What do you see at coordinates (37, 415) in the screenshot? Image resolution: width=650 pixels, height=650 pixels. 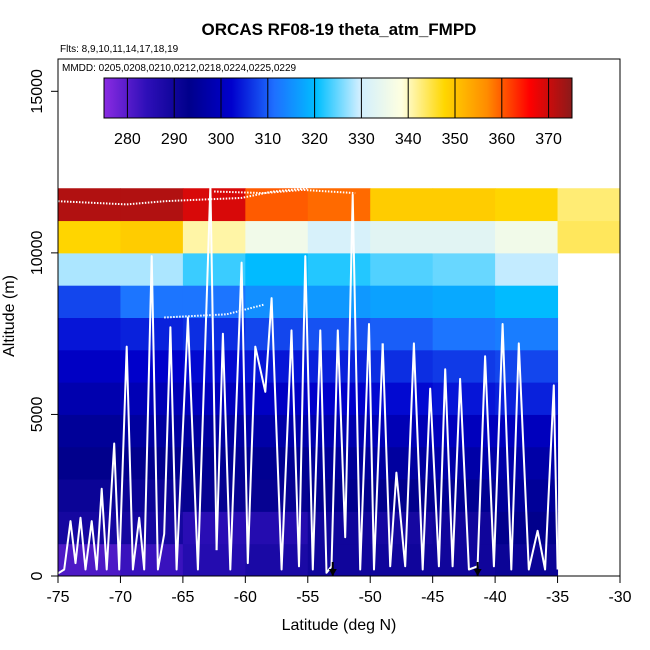 I see `y-tick-label: 5000` at bounding box center [37, 415].